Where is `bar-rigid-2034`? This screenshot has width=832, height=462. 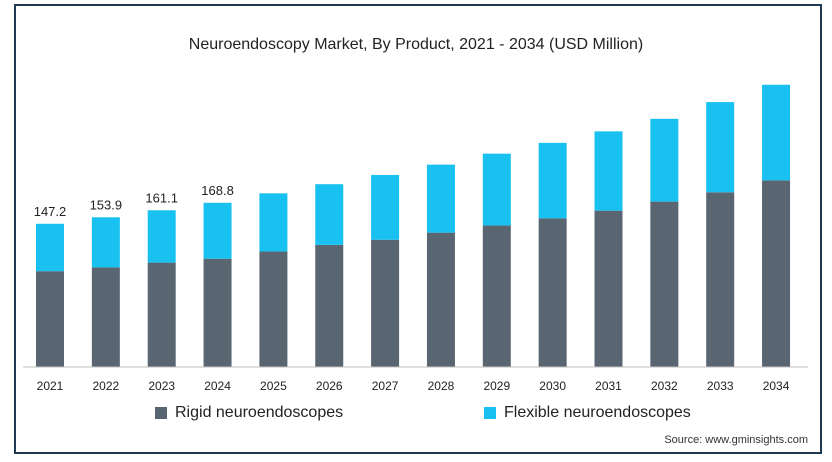 bar-rigid-2034 is located at coordinates (776, 273).